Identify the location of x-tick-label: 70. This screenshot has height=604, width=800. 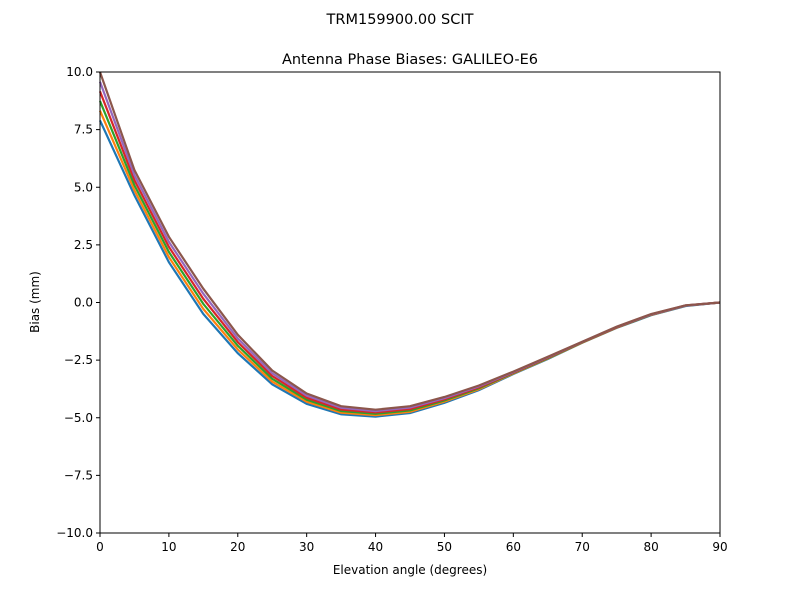
(582, 547).